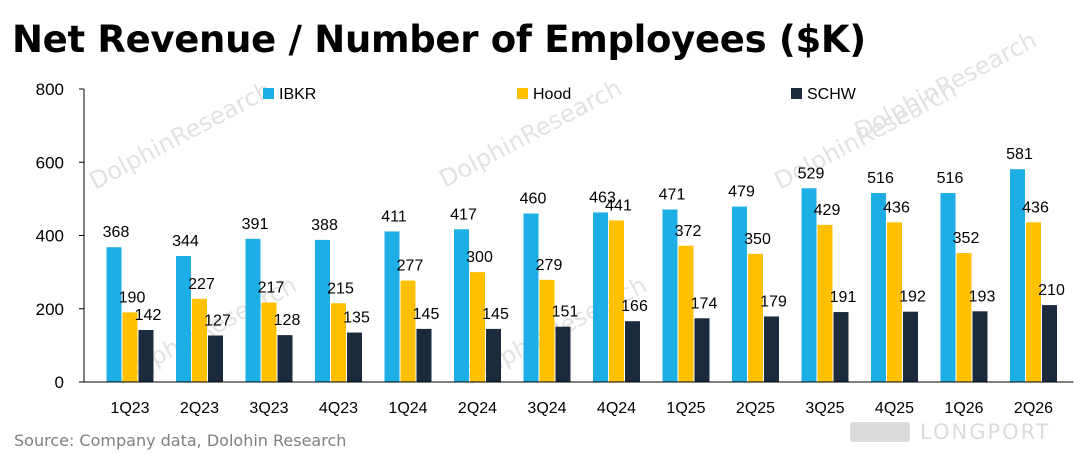 The height and width of the screenshot is (458, 1080). Describe the element at coordinates (217, 320) in the screenshot. I see `data-label-schw: 127` at that location.